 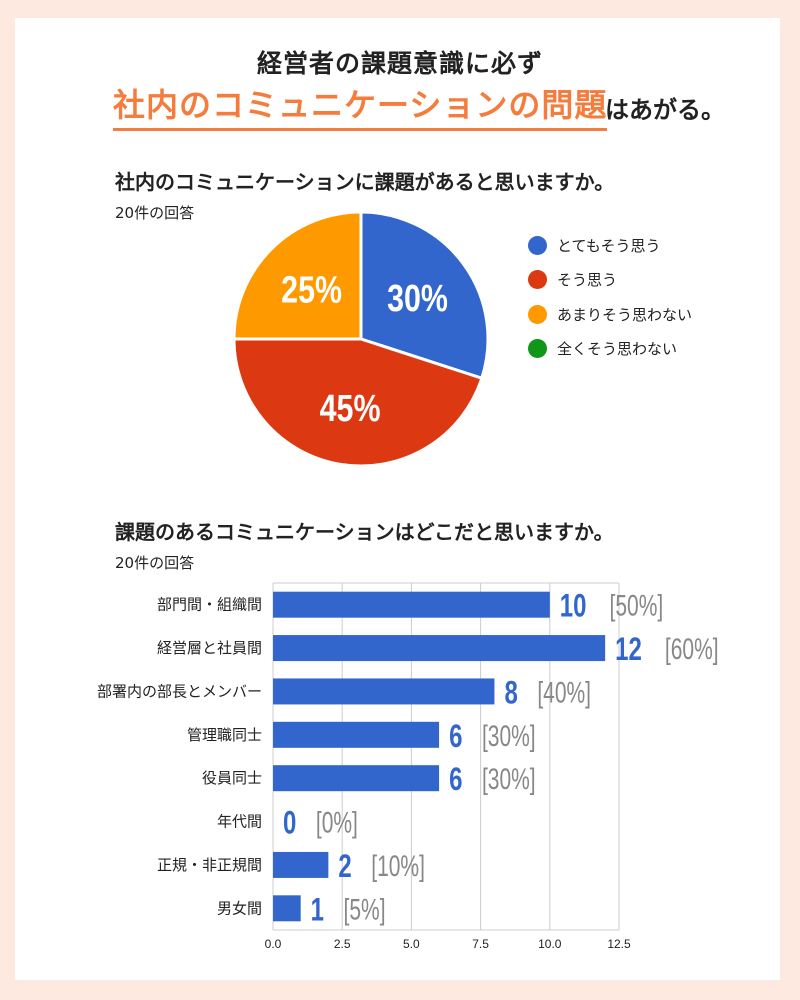 I want to click on legend-label: とてもそう思う, so click(x=609, y=245).